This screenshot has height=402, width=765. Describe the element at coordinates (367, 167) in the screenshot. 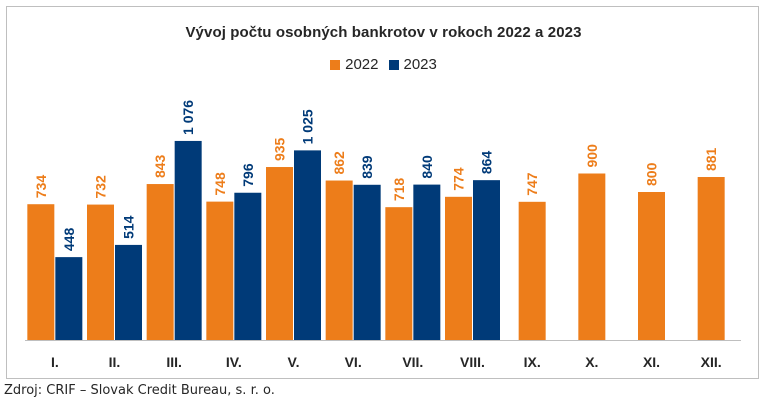

I see `data-label-2023-6: 839` at that location.